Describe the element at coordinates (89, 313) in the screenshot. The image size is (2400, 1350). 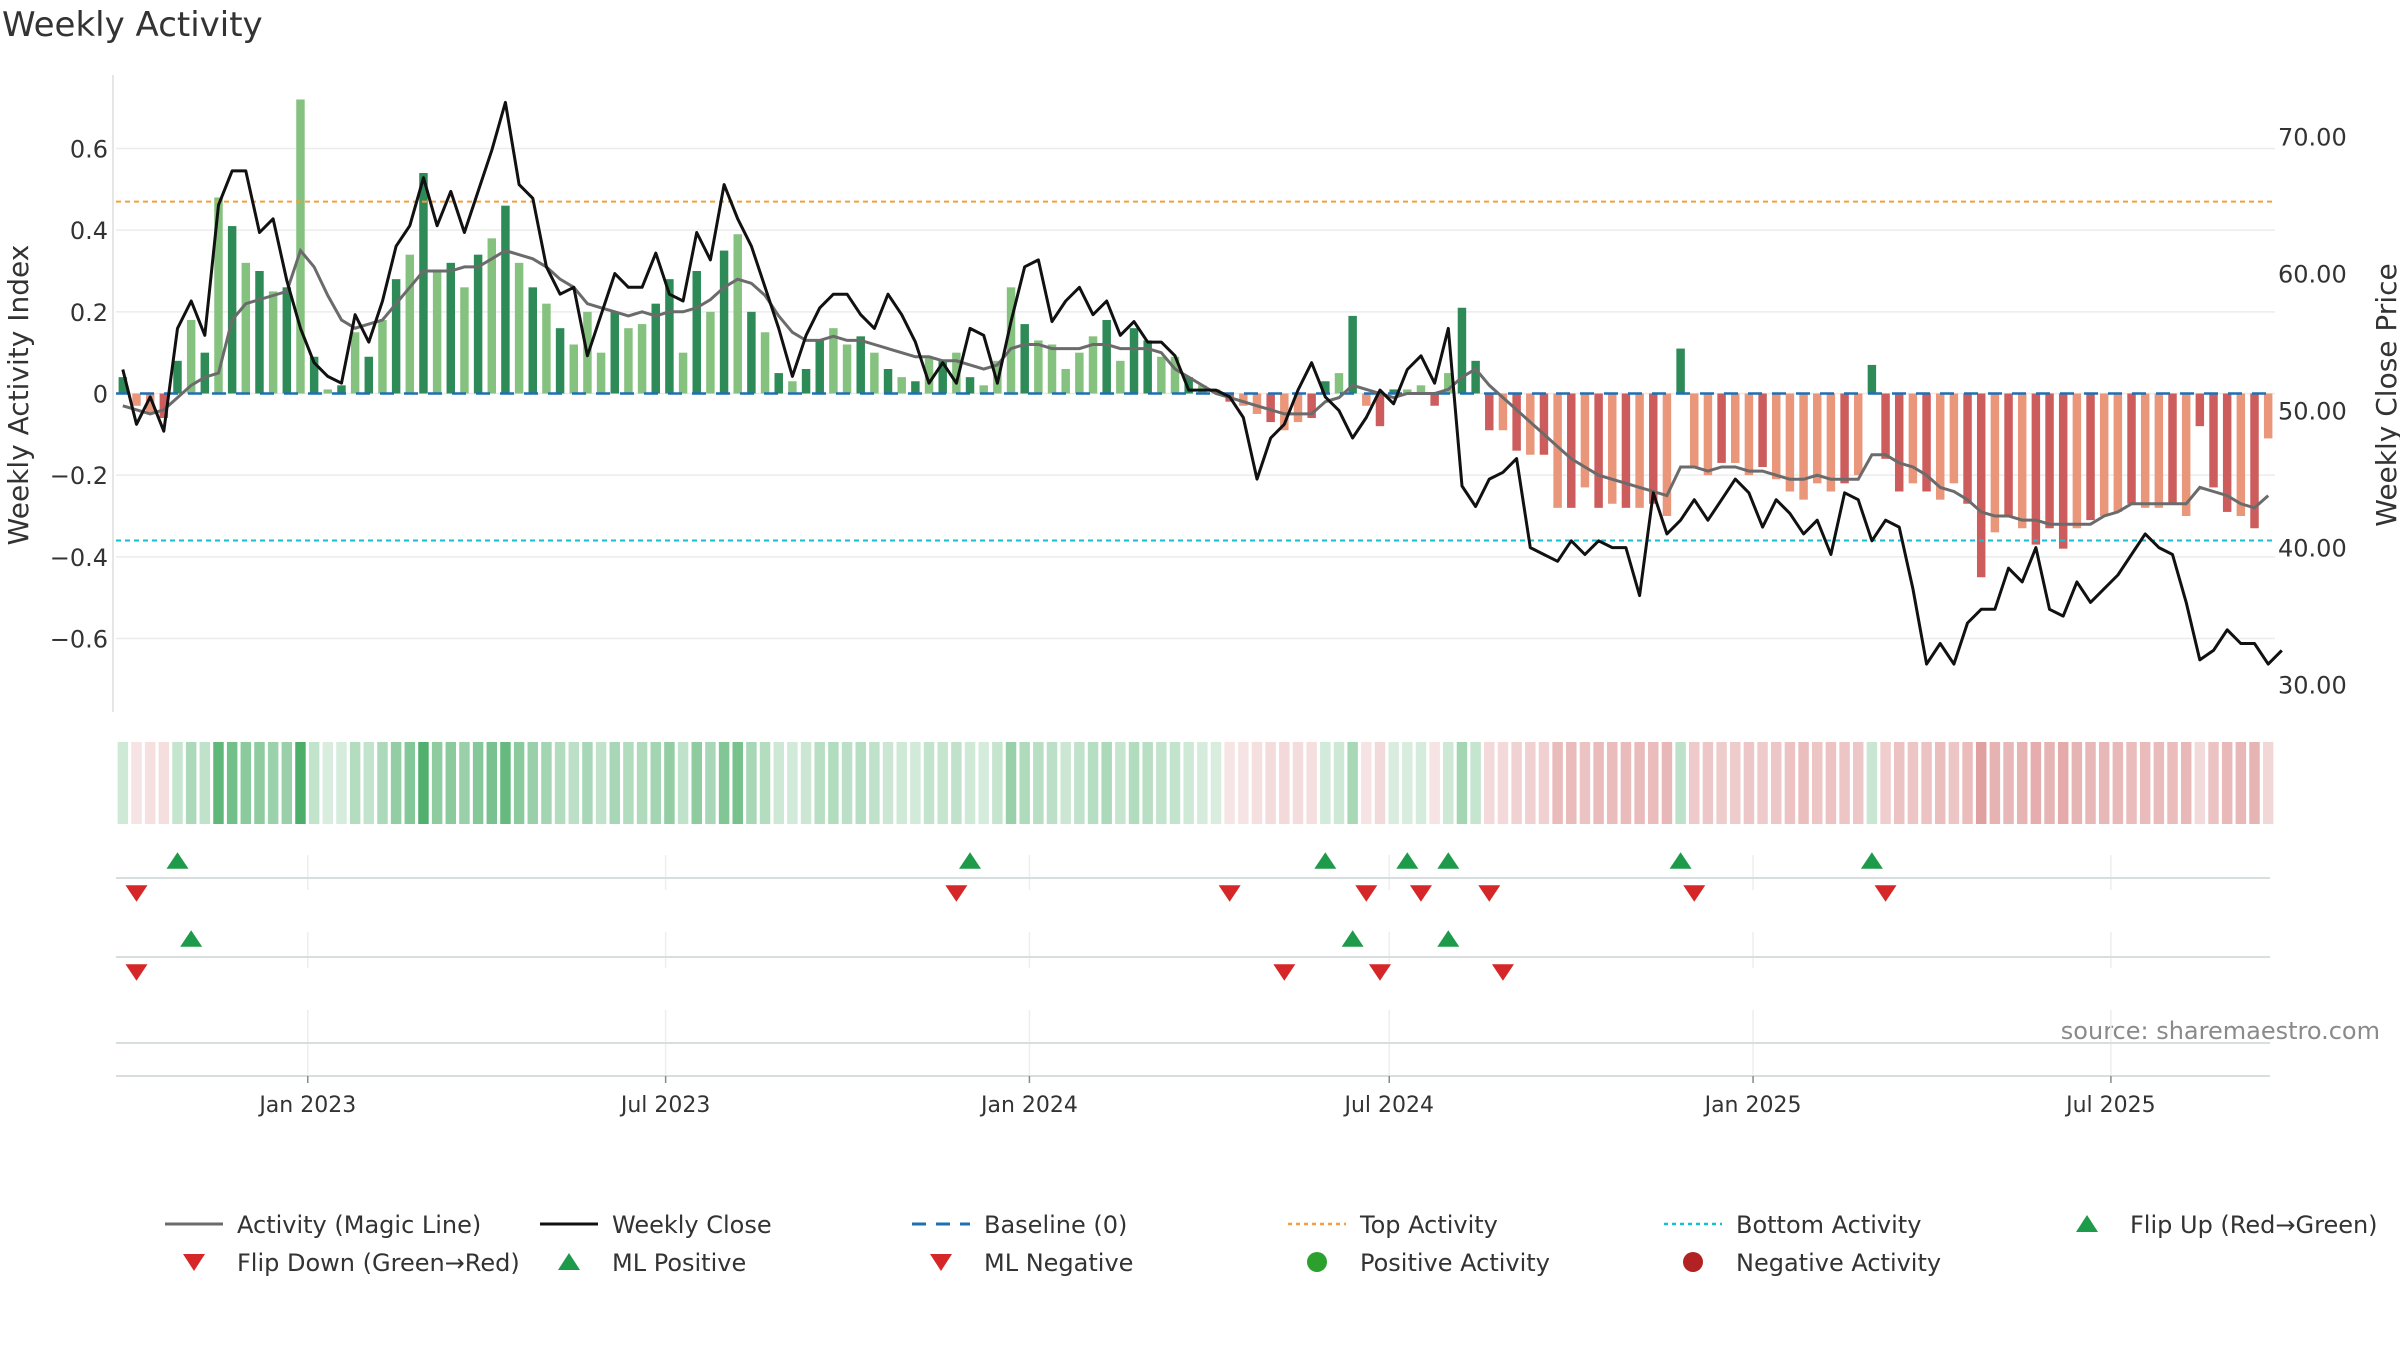
I see `y-tick-label: 0.2` at that location.